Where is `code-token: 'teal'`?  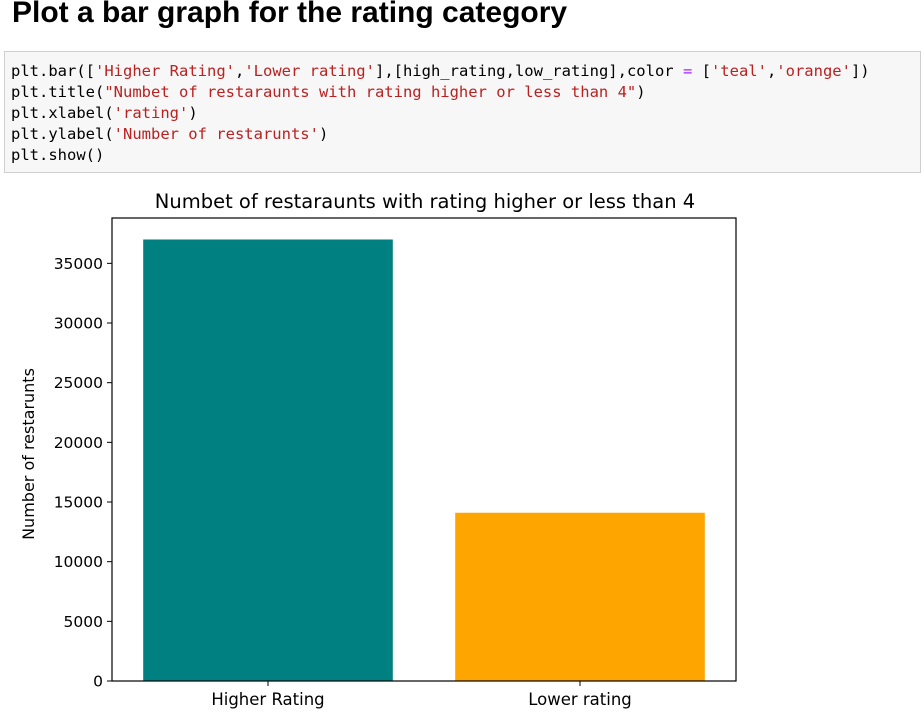
code-token: 'teal' is located at coordinates (738, 71).